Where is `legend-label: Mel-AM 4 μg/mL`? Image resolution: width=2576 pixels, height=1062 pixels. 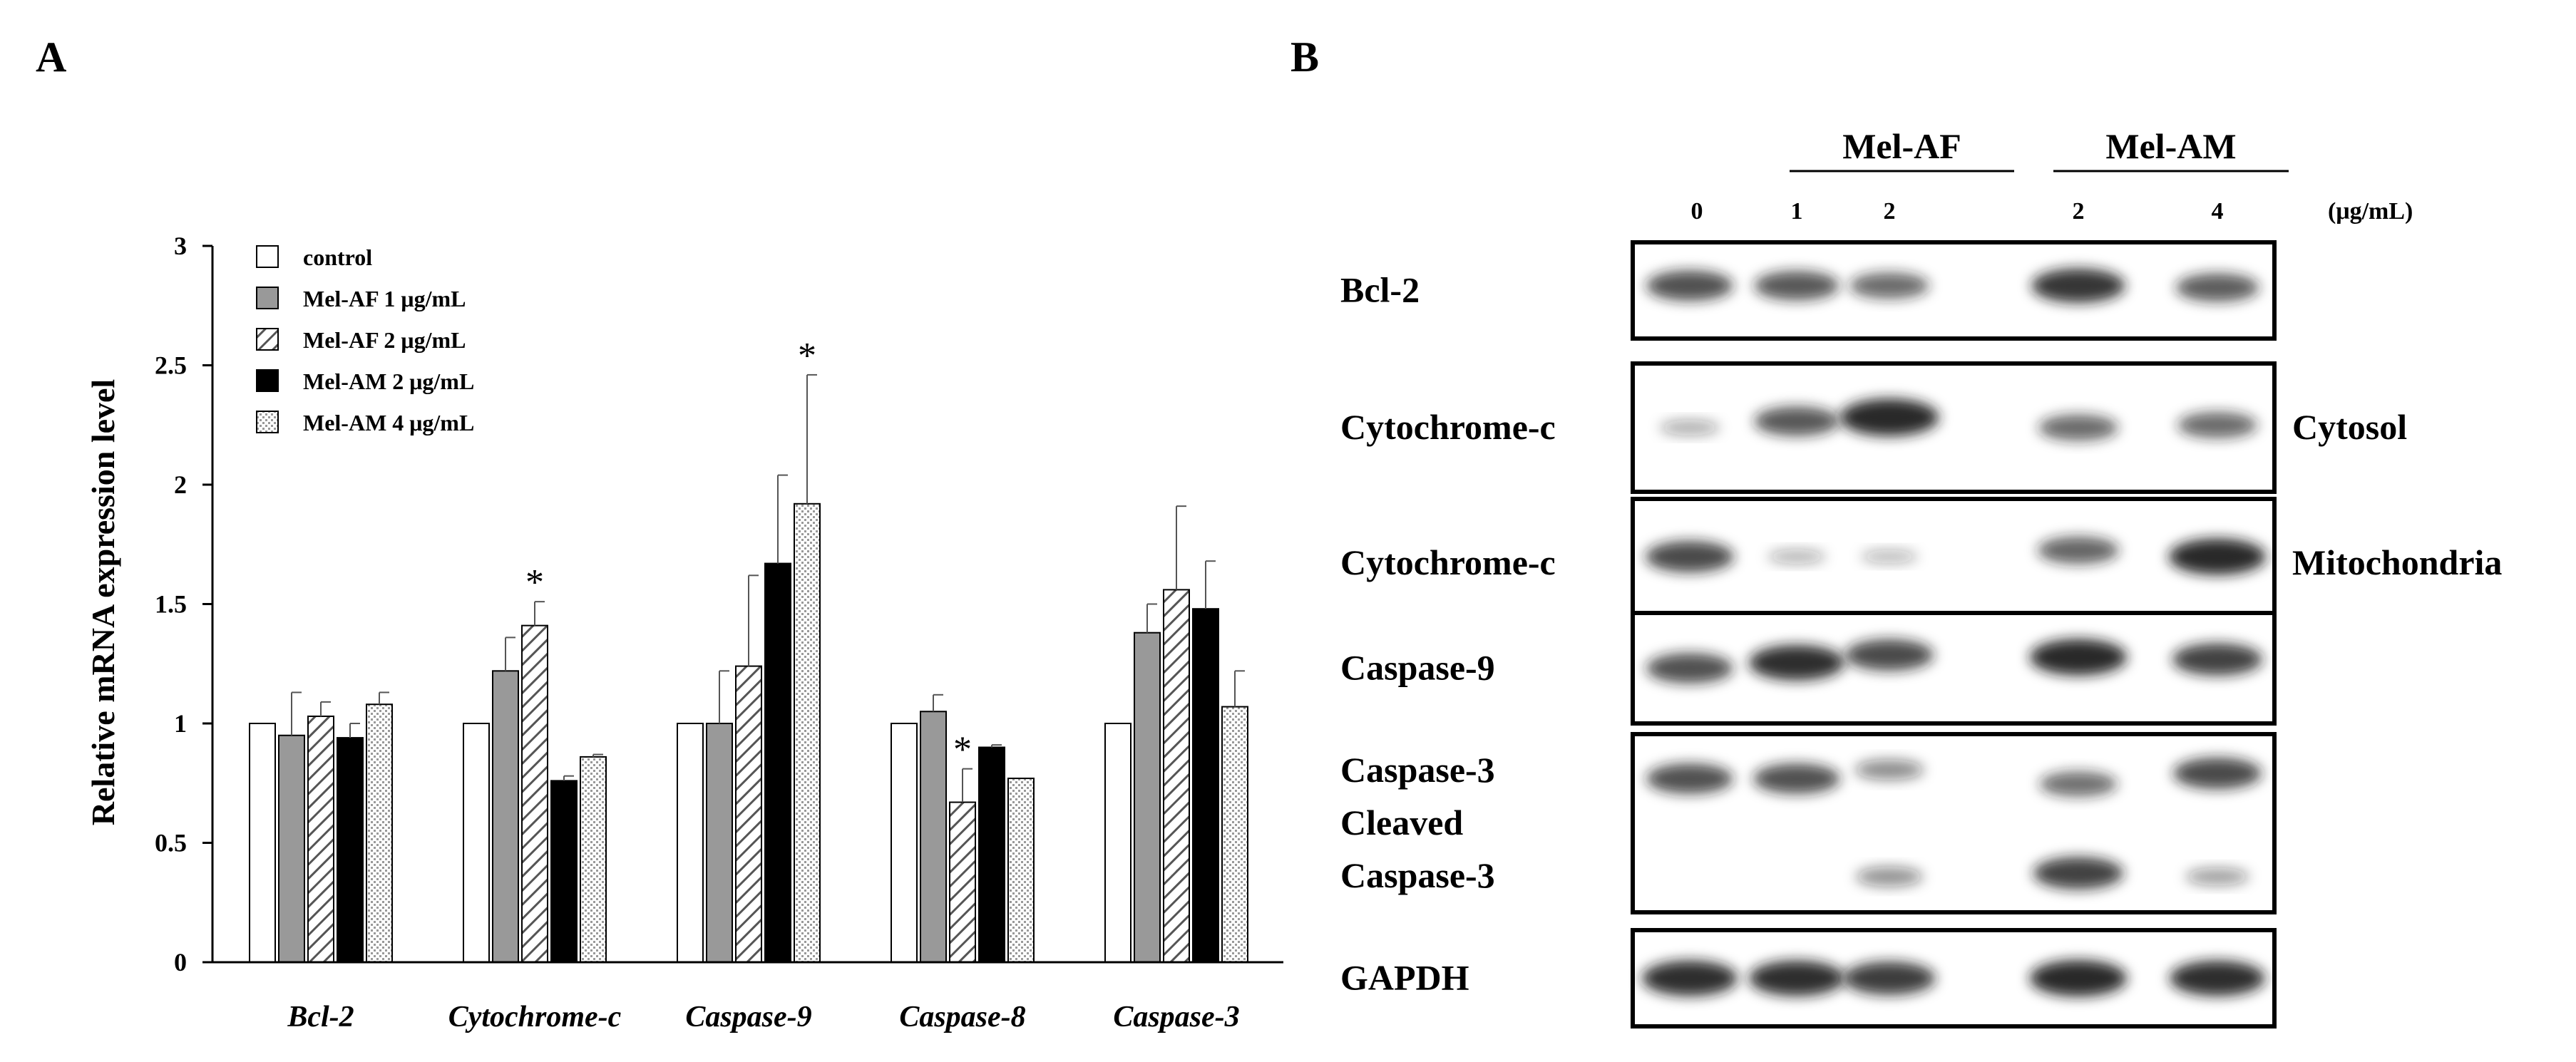
legend-label: Mel-AM 4 μg/mL is located at coordinates (388, 422).